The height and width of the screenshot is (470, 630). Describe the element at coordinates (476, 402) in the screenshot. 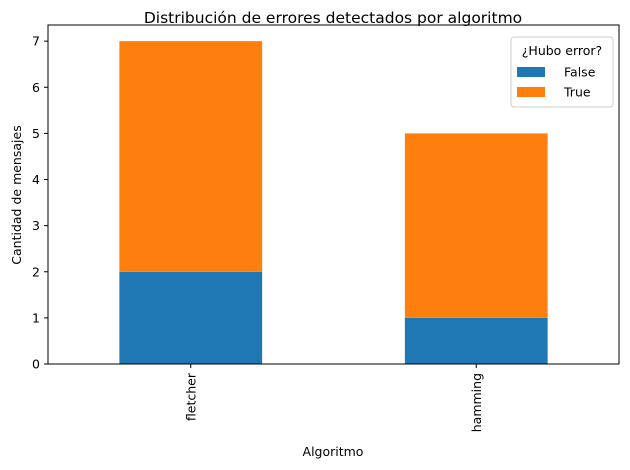

I see `x-tick-label-hamming: hamming` at that location.